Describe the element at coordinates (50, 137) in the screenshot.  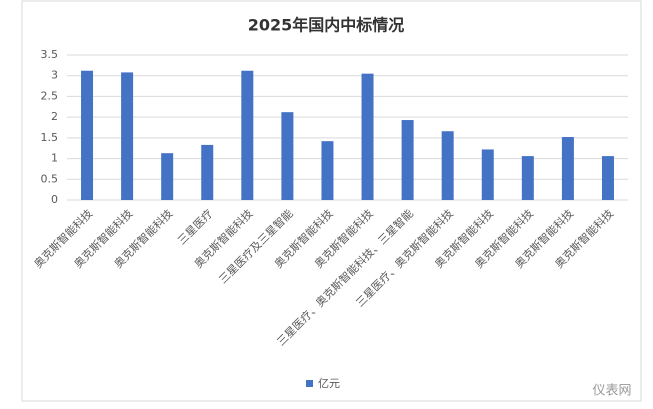
I see `y-tick-label: 1.5` at that location.